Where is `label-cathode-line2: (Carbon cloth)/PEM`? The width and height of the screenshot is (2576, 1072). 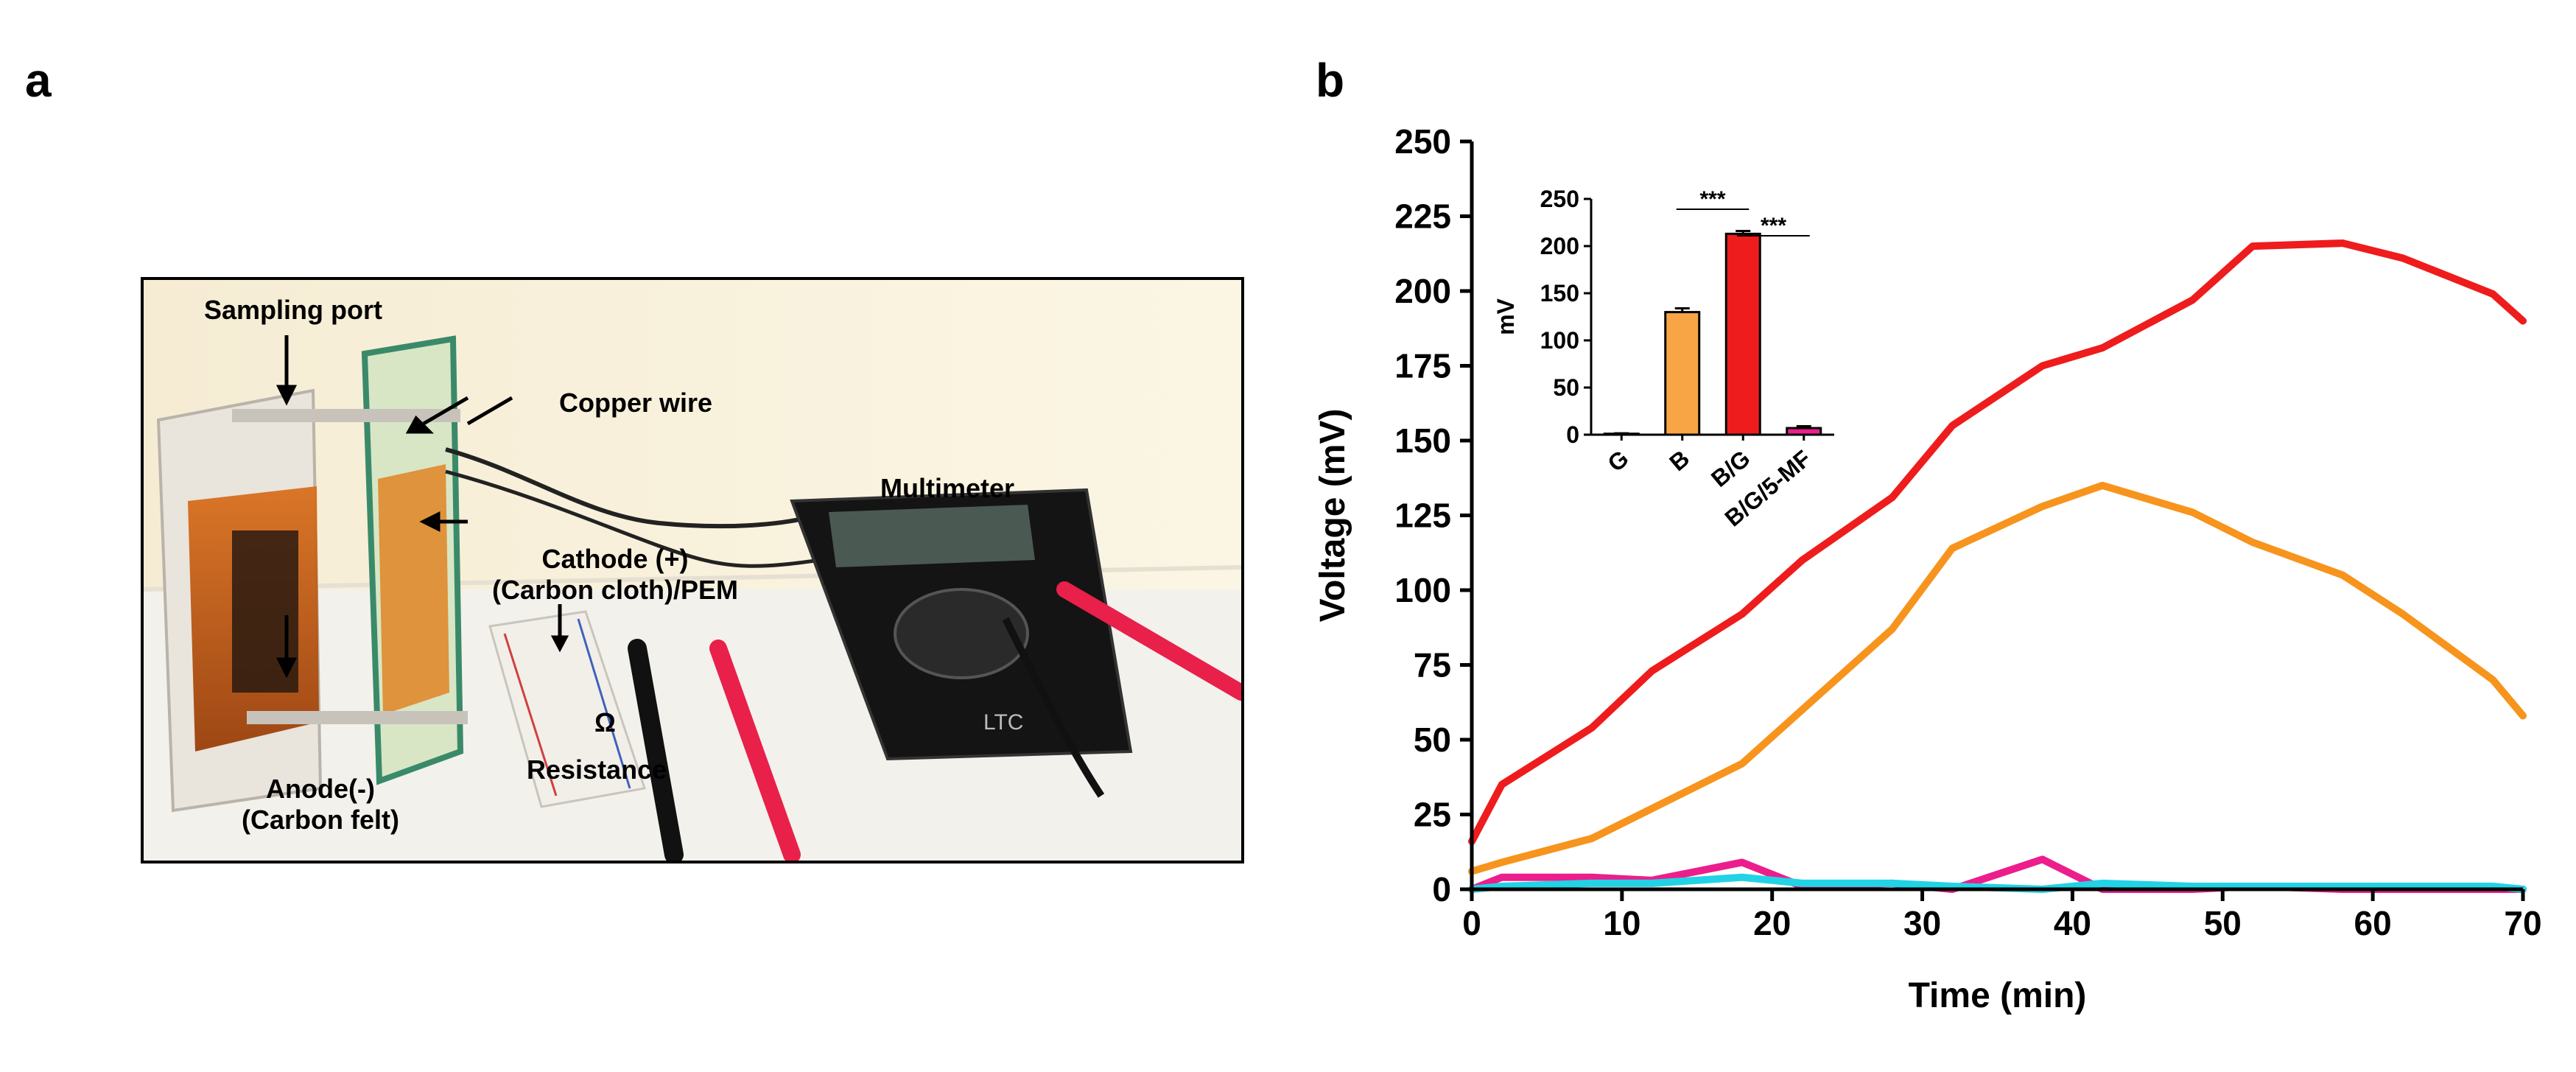
label-cathode-line2: (Carbon cloth)/PEM is located at coordinates (615, 590).